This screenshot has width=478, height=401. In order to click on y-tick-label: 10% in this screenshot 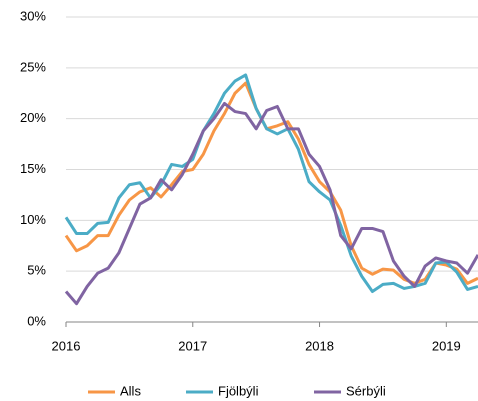, I will do `click(33, 219)`.